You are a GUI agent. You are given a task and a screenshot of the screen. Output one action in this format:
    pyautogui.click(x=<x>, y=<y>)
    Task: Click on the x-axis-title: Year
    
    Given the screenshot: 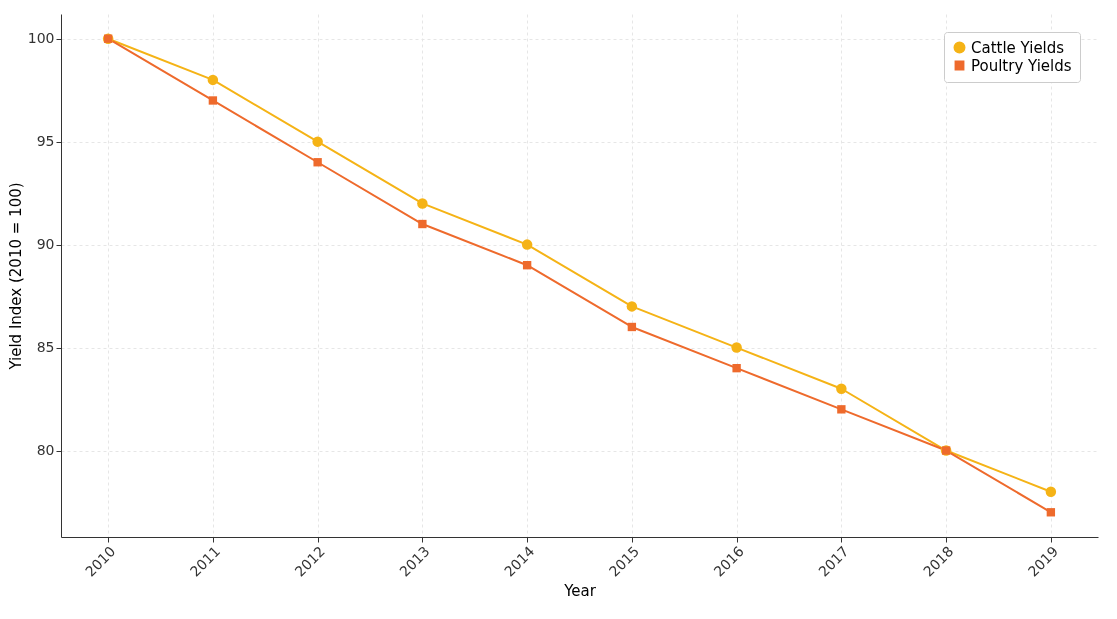 What is the action you would take?
    pyautogui.click(x=580, y=590)
    